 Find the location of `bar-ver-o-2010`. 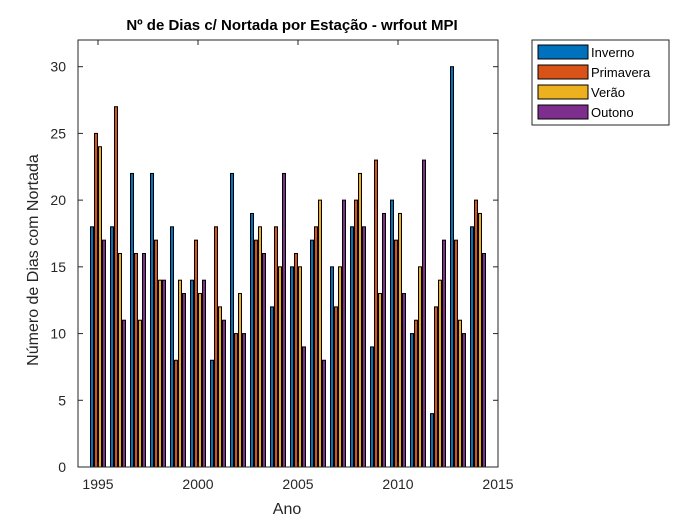

bar-ver-o-2010 is located at coordinates (400, 340).